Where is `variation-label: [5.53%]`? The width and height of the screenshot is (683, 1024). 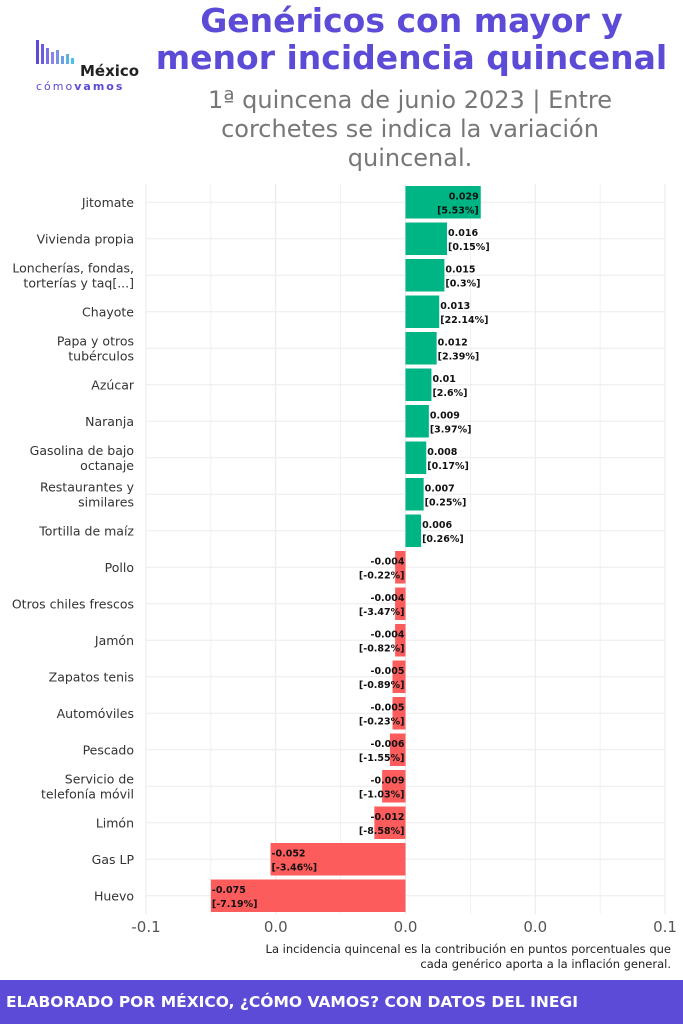 variation-label: [5.53%] is located at coordinates (458, 210).